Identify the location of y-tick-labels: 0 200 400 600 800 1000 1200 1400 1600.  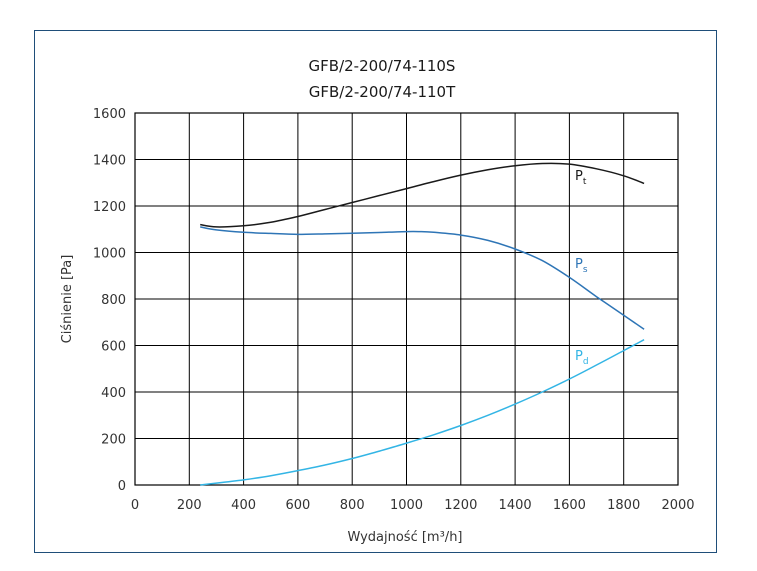
(109, 300).